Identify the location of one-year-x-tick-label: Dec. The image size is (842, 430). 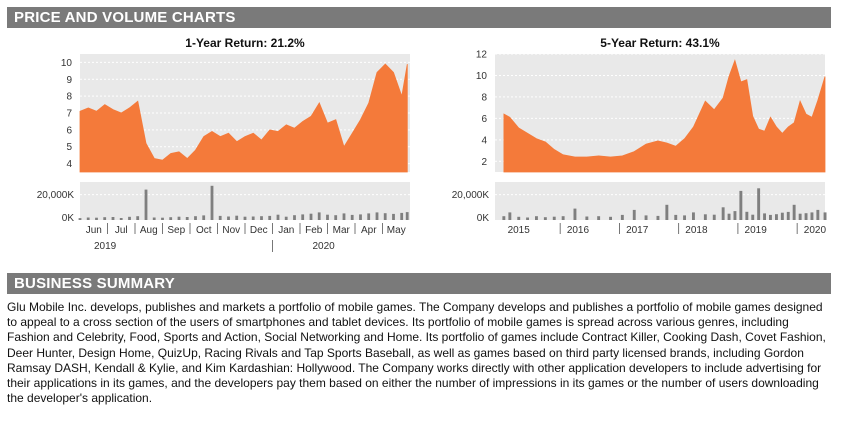
(259, 230).